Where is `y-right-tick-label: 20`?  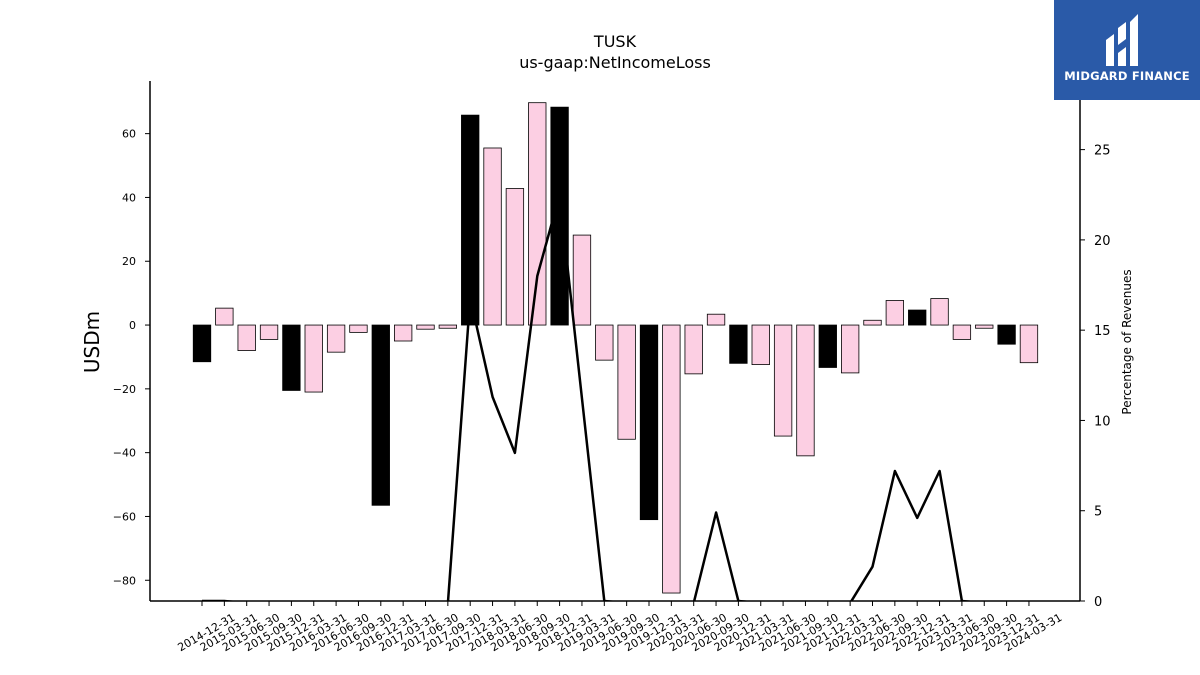
y-right-tick-label: 20 is located at coordinates (1102, 241).